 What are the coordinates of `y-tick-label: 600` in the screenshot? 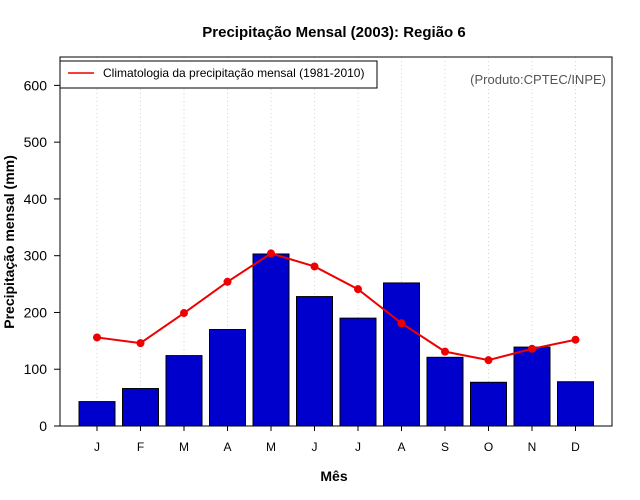 It's located at (36, 85).